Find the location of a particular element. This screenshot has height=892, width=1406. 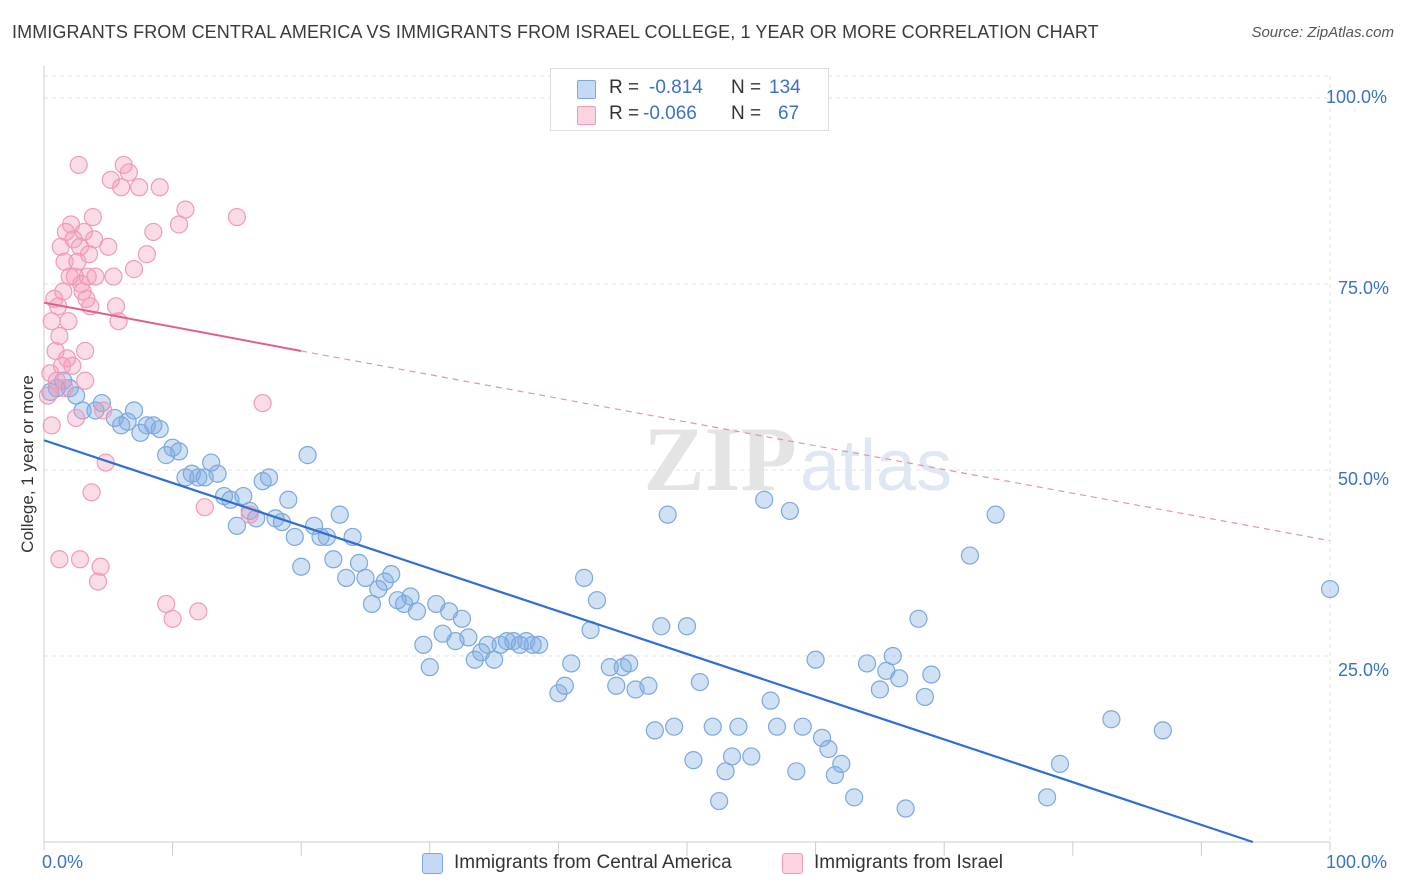

watermark: ZIP is located at coordinates (719, 459).